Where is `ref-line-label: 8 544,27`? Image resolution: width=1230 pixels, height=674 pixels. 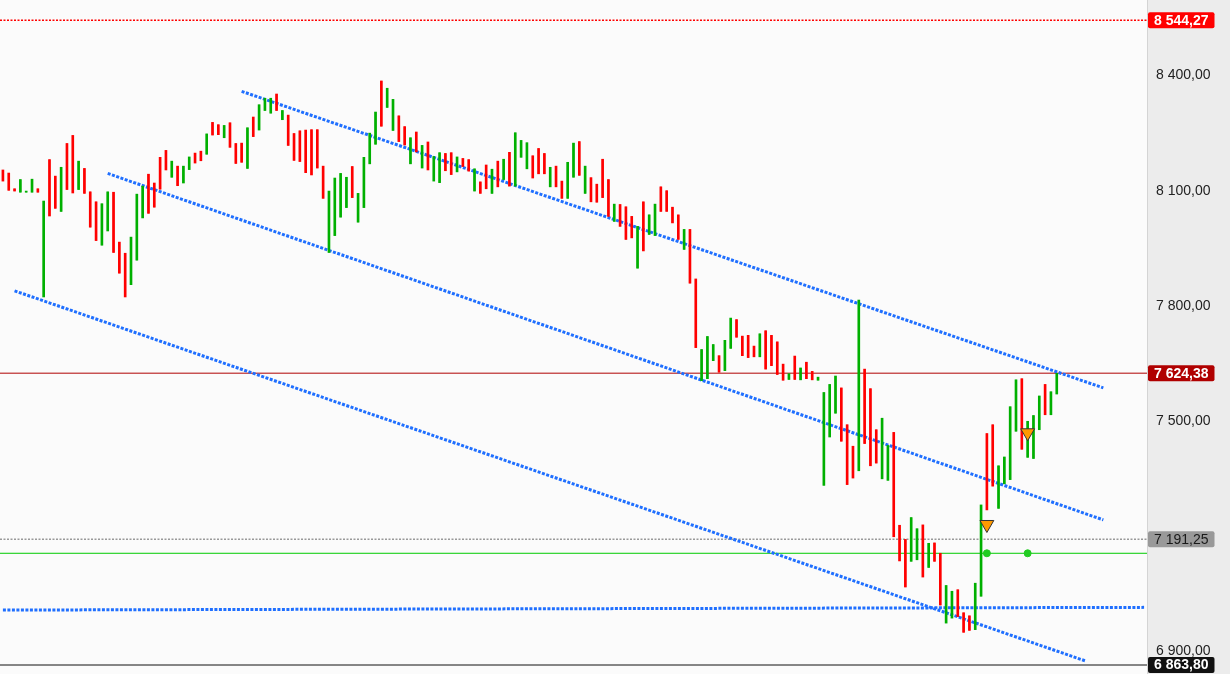 ref-line-label: 8 544,27 is located at coordinates (1181, 19).